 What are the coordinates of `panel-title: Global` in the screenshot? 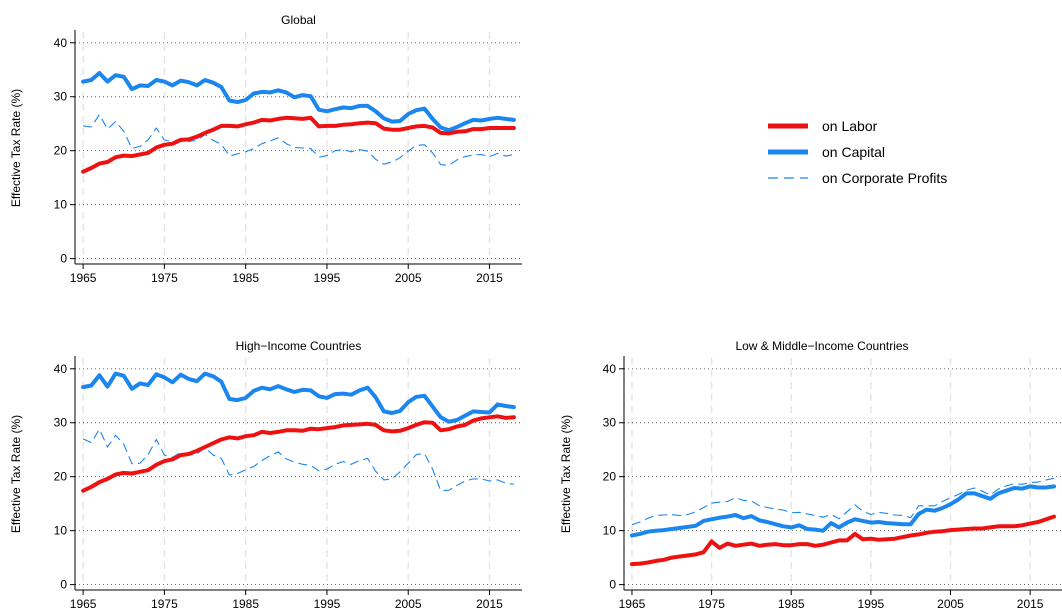 It's located at (298, 20).